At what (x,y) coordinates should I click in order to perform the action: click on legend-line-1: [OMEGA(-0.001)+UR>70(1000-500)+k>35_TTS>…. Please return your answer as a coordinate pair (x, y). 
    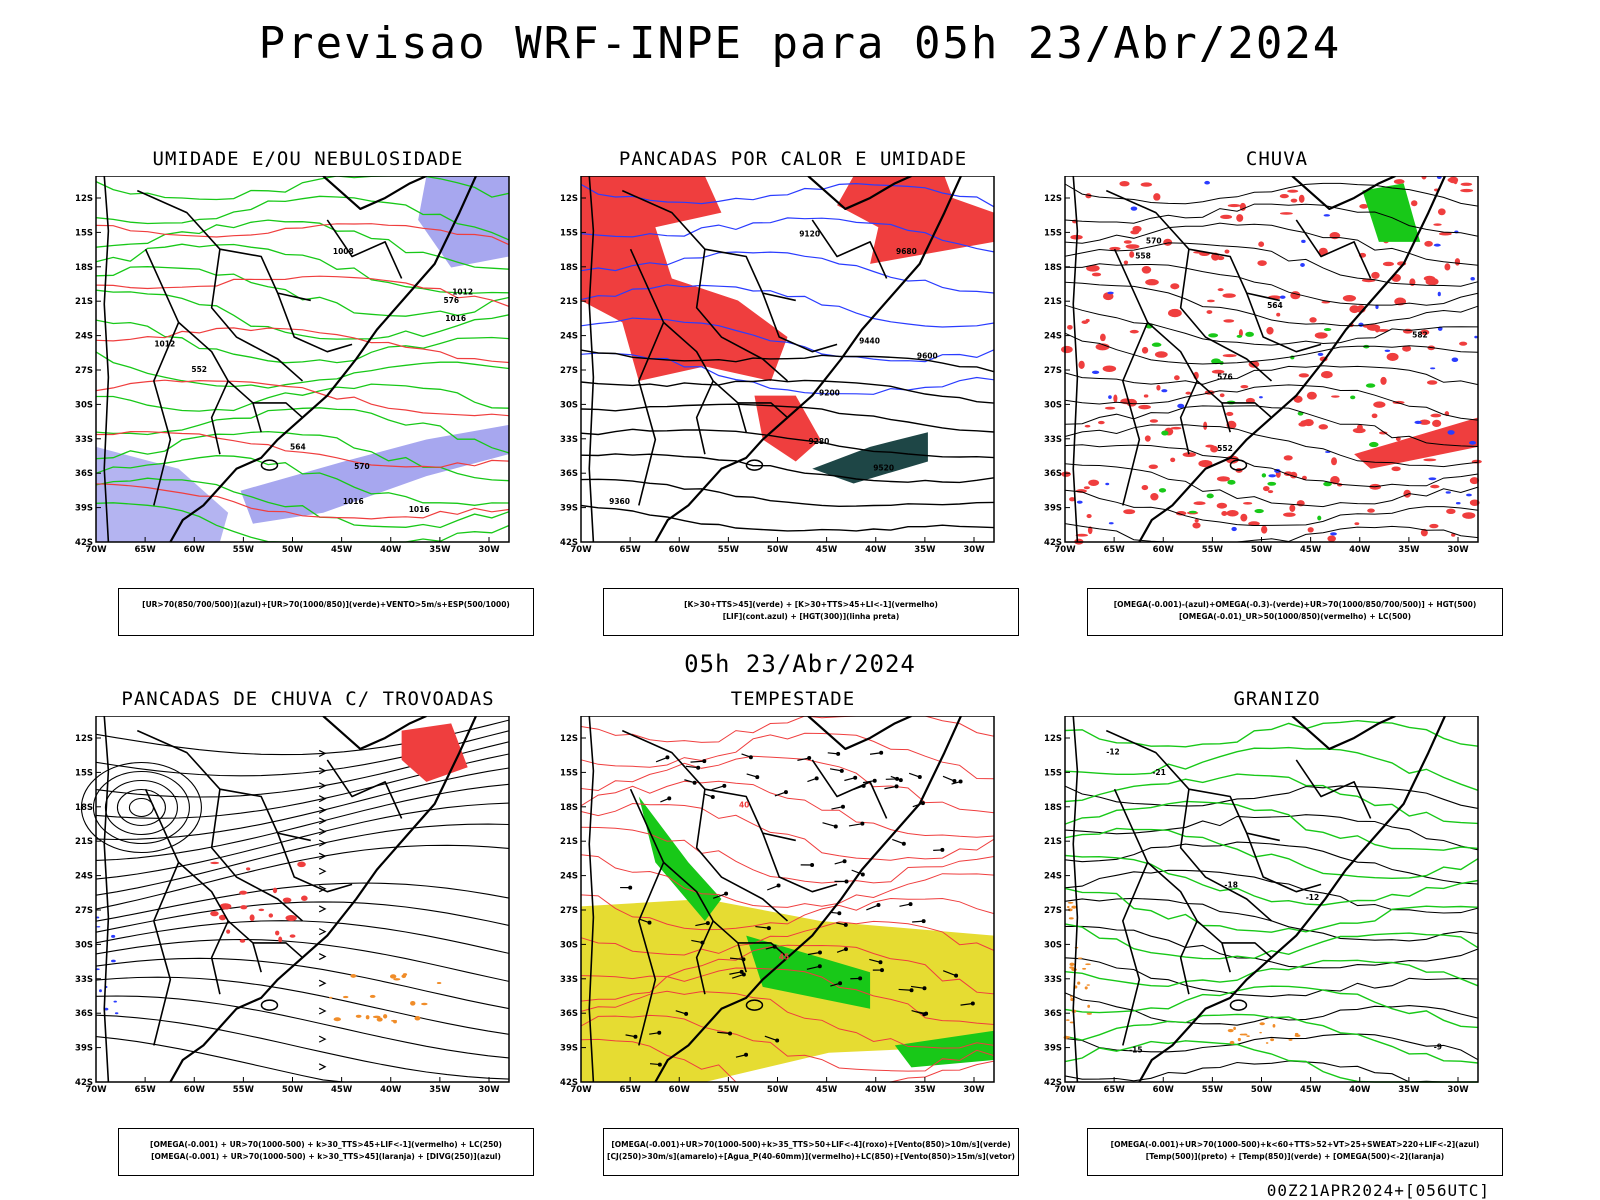
    Looking at the image, I should click on (811, 1144).